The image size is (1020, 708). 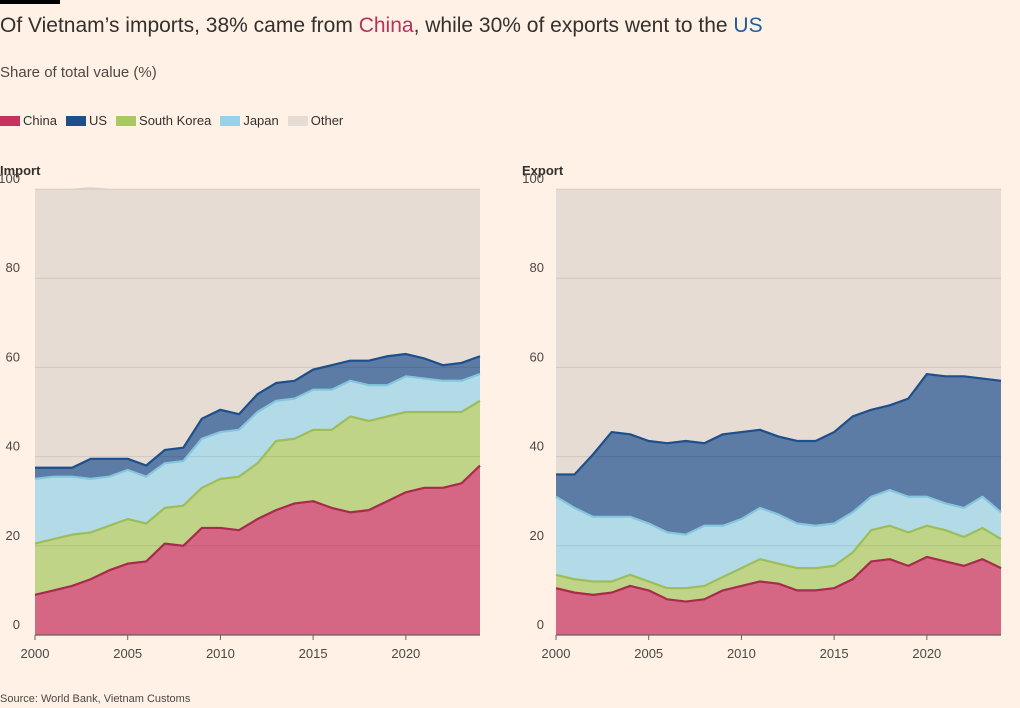 I want to click on export-area-us, so click(x=778, y=454).